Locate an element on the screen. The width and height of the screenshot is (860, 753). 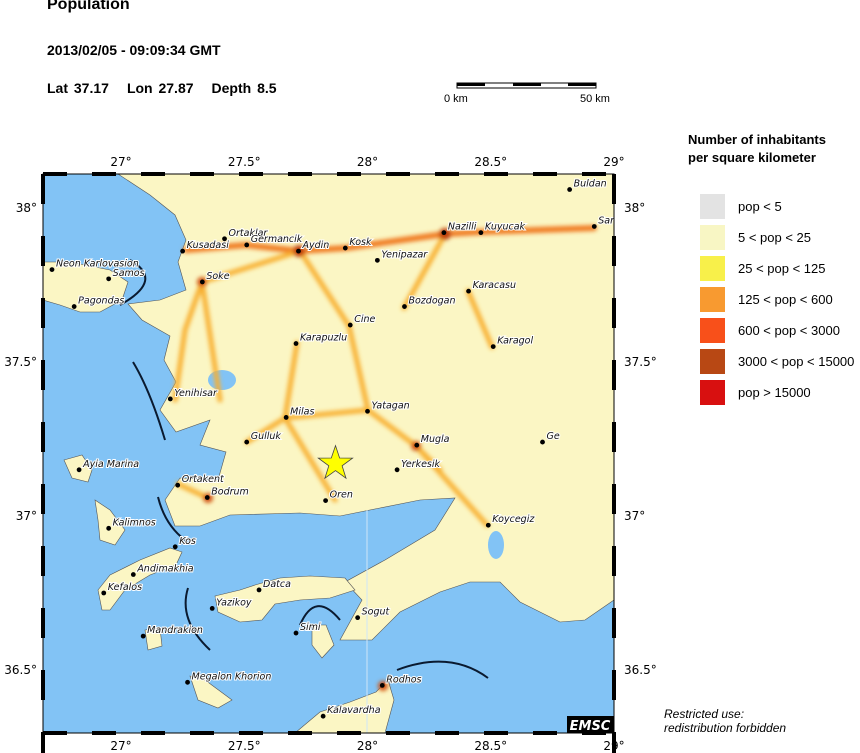
city-label: Kosk is located at coordinates (360, 242).